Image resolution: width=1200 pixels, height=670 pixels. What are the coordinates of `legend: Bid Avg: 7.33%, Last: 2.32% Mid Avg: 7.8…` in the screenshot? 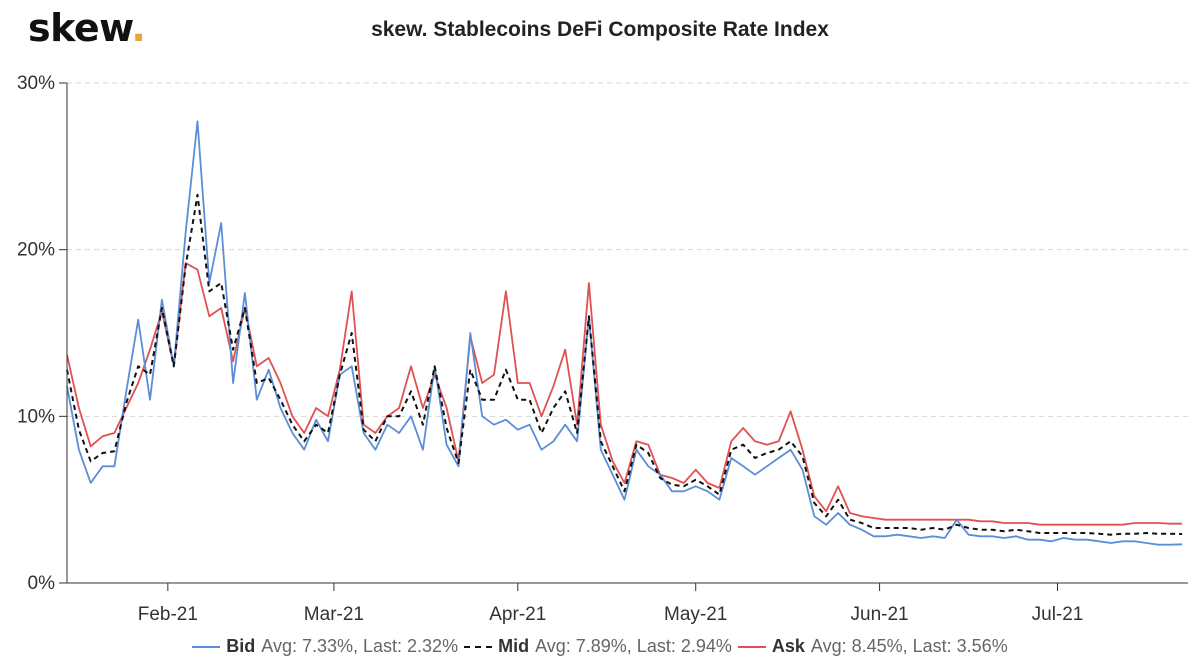 It's located at (600, 646).